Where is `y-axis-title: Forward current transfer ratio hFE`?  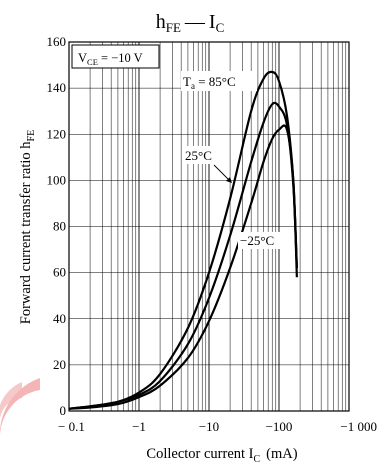 y-axis-title: Forward current transfer ratio hFE is located at coordinates (27, 227).